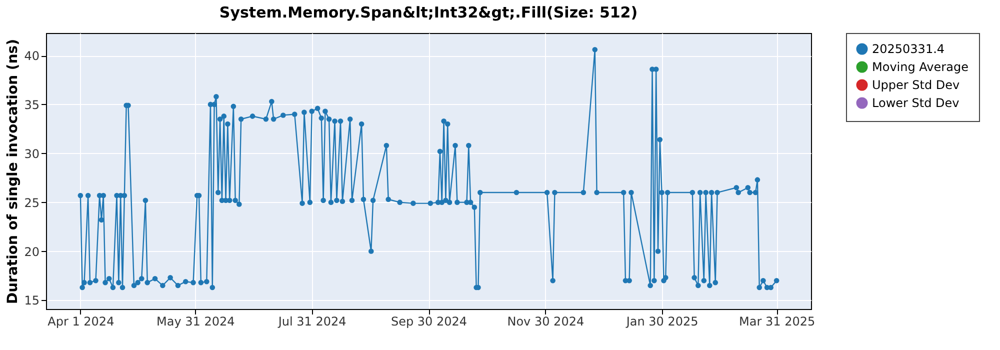 Image resolution: width=1000 pixels, height=350 pixels. What do you see at coordinates (195, 321) in the screenshot?
I see `x-tick-label: May 31 2024` at bounding box center [195, 321].